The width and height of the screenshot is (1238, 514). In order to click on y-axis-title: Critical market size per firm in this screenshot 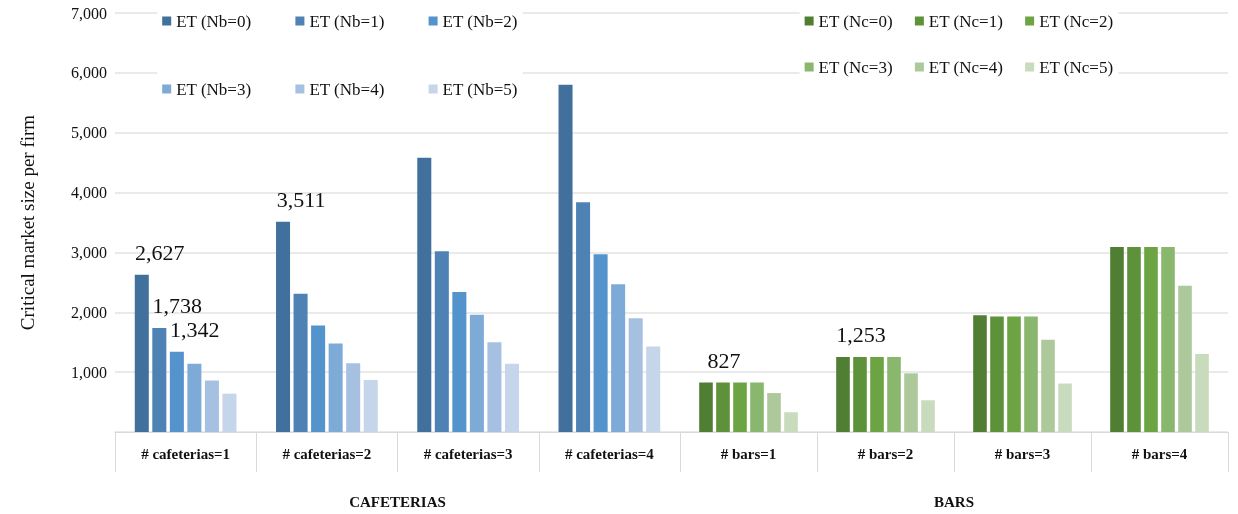, I will do `click(27, 222)`.